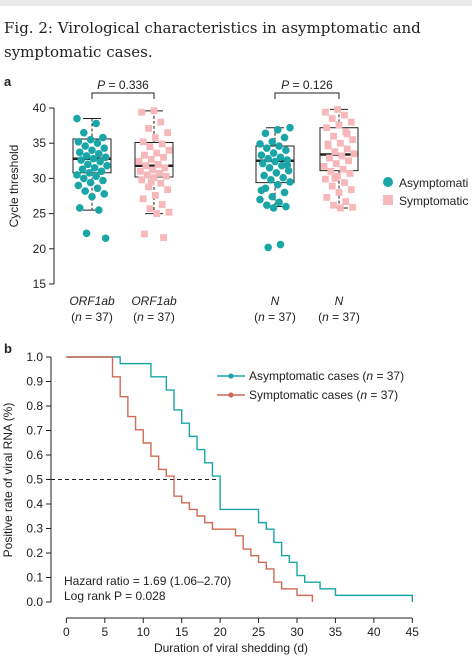 The height and width of the screenshot is (662, 472). What do you see at coordinates (34, 431) in the screenshot?
I see `panel-b-y-tick-label: 0.7` at bounding box center [34, 431].